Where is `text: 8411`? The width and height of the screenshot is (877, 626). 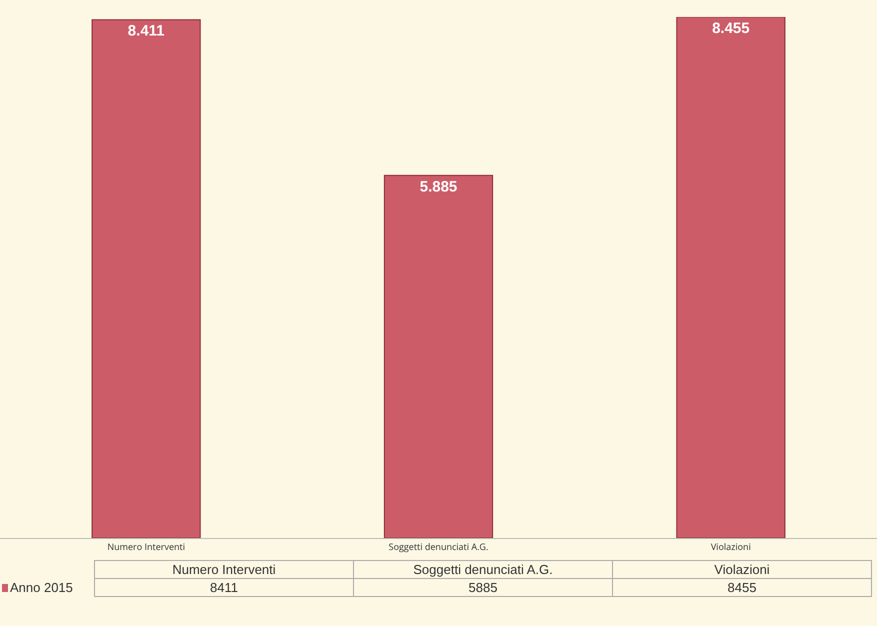
text: 8411 is located at coordinates (224, 587).